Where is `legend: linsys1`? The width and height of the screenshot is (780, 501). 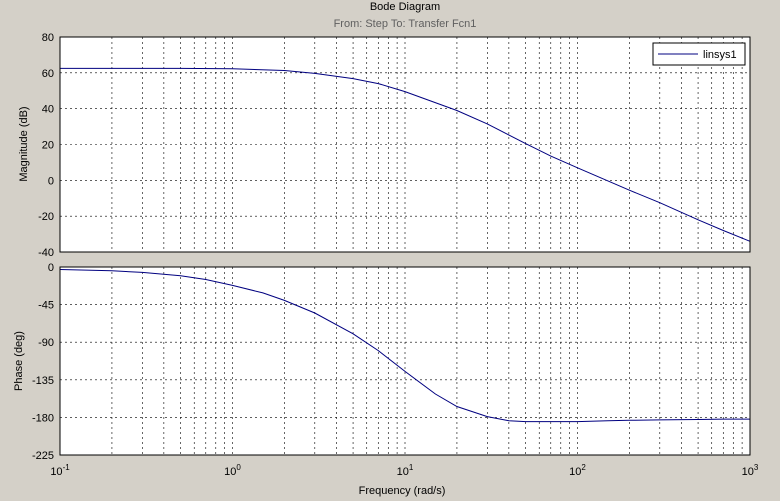
legend: linsys1 is located at coordinates (699, 54).